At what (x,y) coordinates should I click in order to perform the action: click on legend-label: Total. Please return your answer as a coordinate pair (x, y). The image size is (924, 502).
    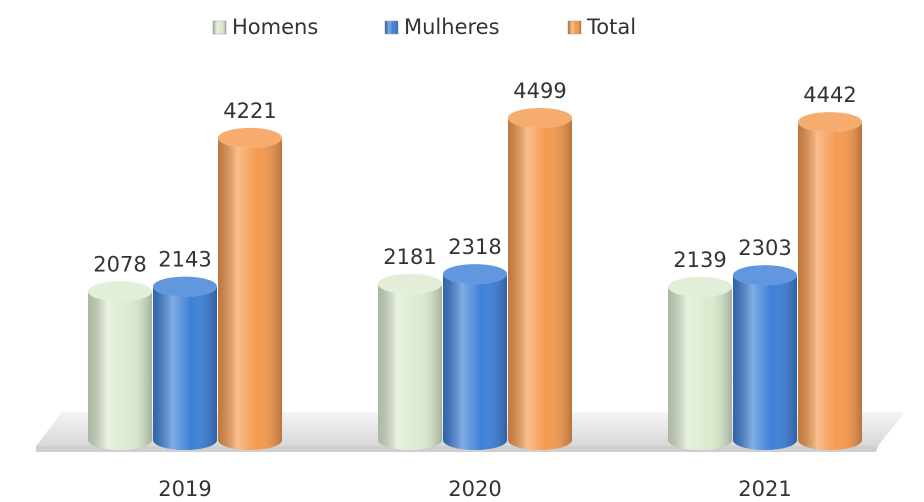
    Looking at the image, I should click on (611, 27).